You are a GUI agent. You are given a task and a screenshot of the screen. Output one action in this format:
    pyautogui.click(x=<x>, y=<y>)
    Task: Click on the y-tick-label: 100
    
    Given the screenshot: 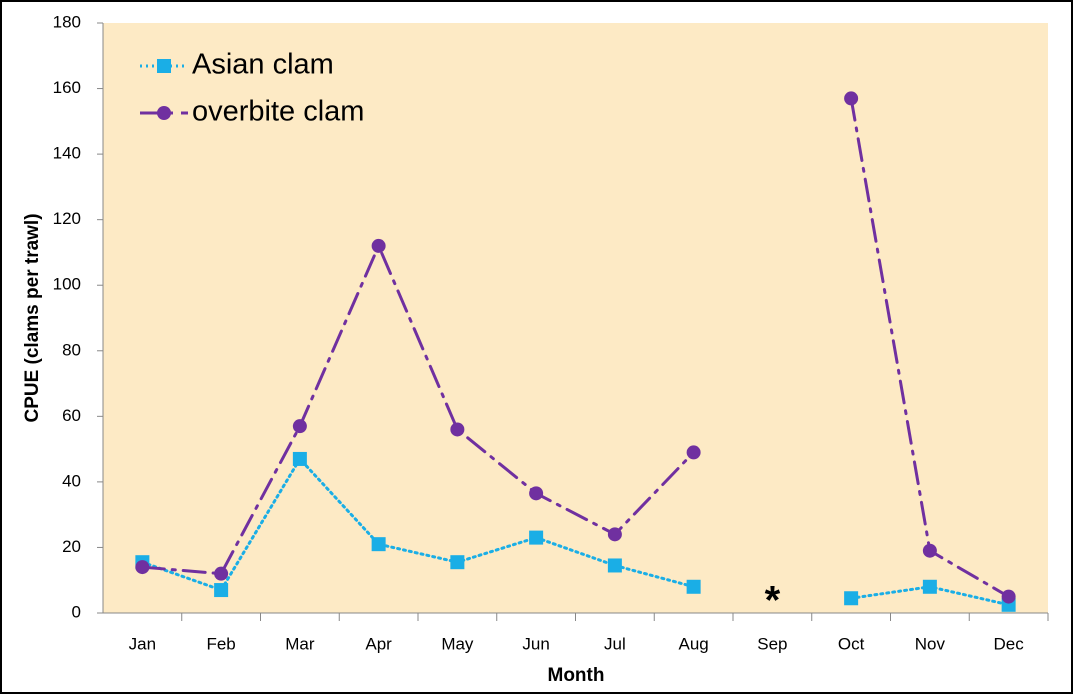 What is the action you would take?
    pyautogui.click(x=67, y=284)
    